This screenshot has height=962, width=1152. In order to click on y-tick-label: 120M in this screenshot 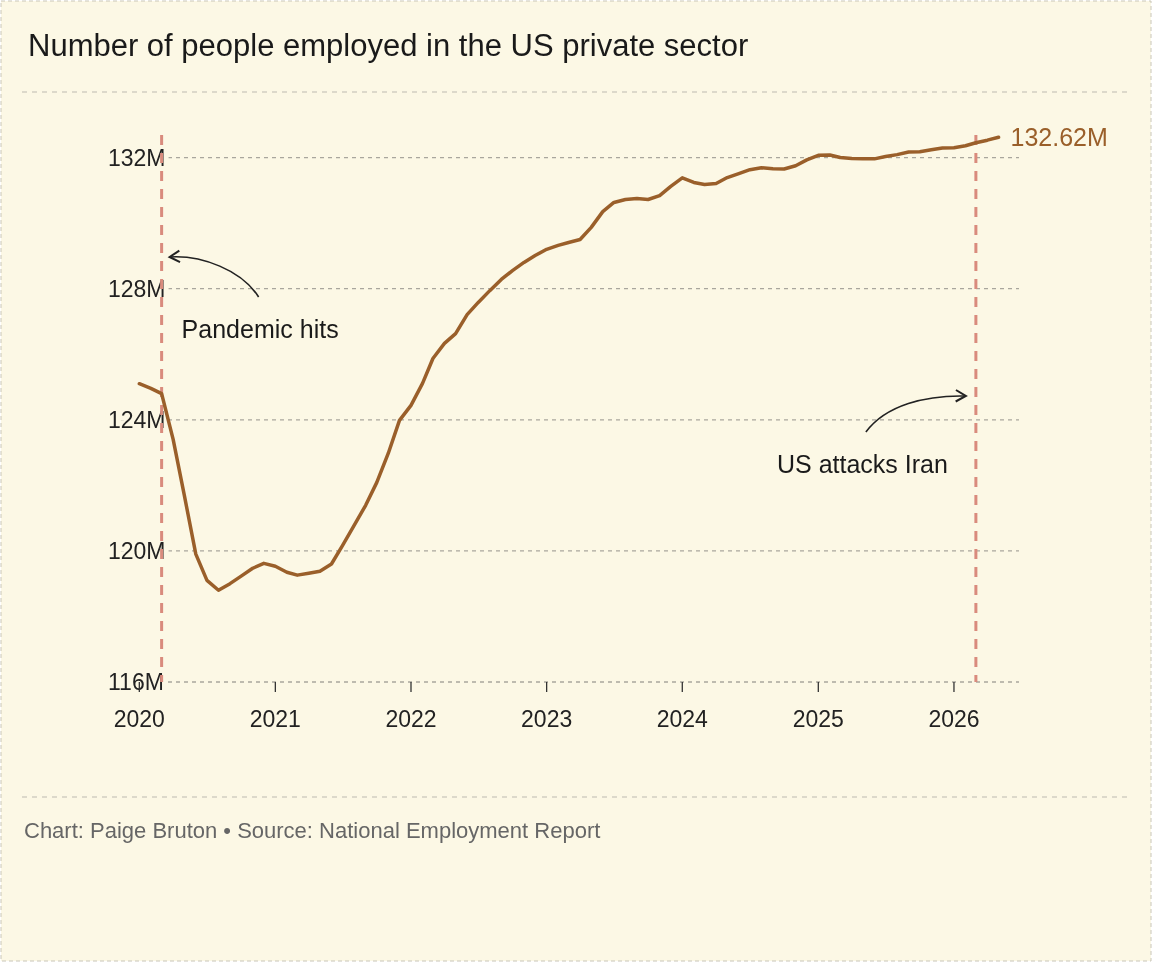, I will do `click(137, 550)`.